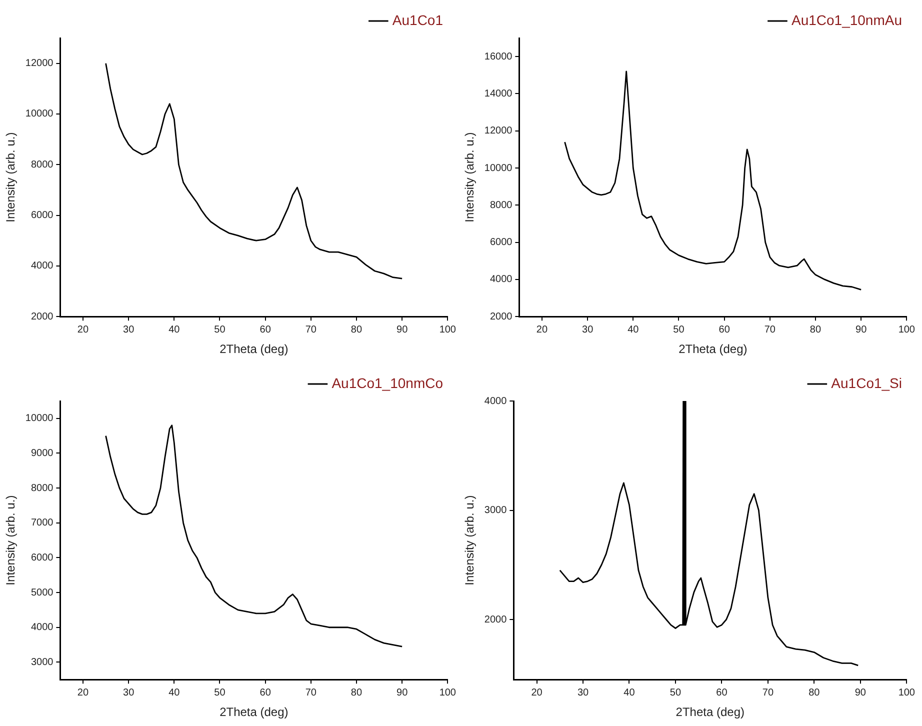 This screenshot has height=726, width=922. I want to click on y-tick-label: 16000, so click(498, 56).